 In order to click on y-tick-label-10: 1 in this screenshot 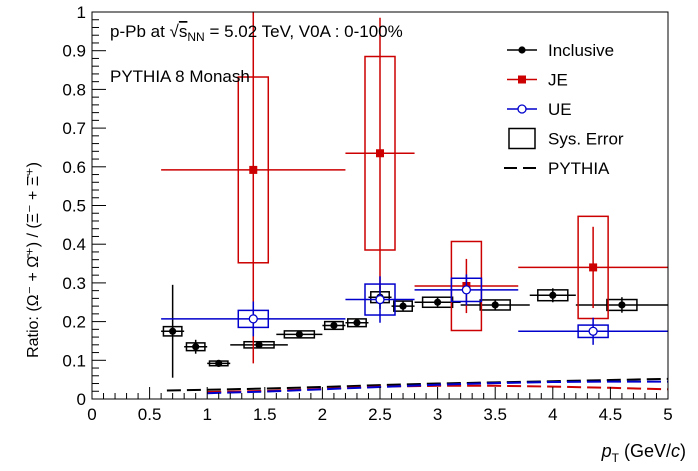, I will do `click(81, 12)`.